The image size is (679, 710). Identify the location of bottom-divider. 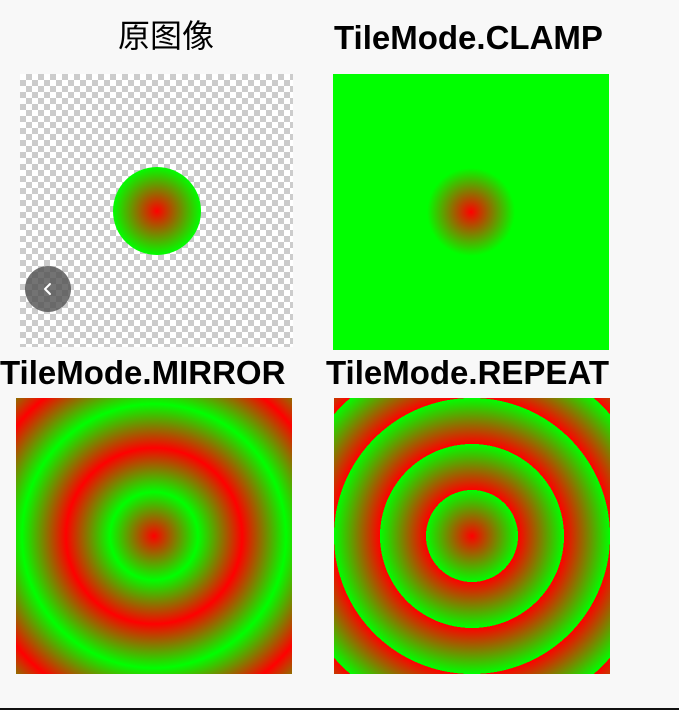
(339, 709).